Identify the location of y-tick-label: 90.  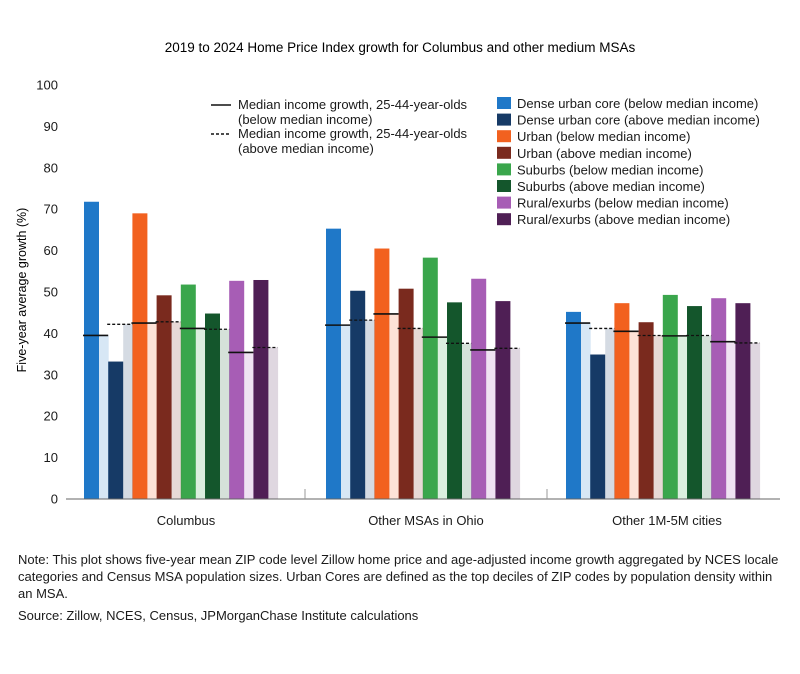
(51, 126).